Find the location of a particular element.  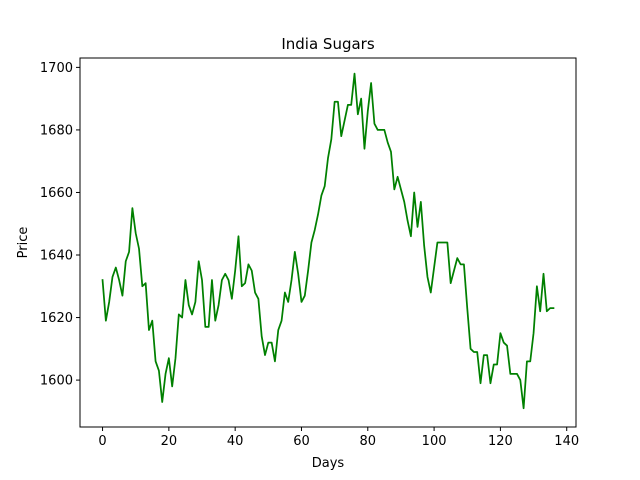

x-tick-label: 140 is located at coordinates (566, 441).